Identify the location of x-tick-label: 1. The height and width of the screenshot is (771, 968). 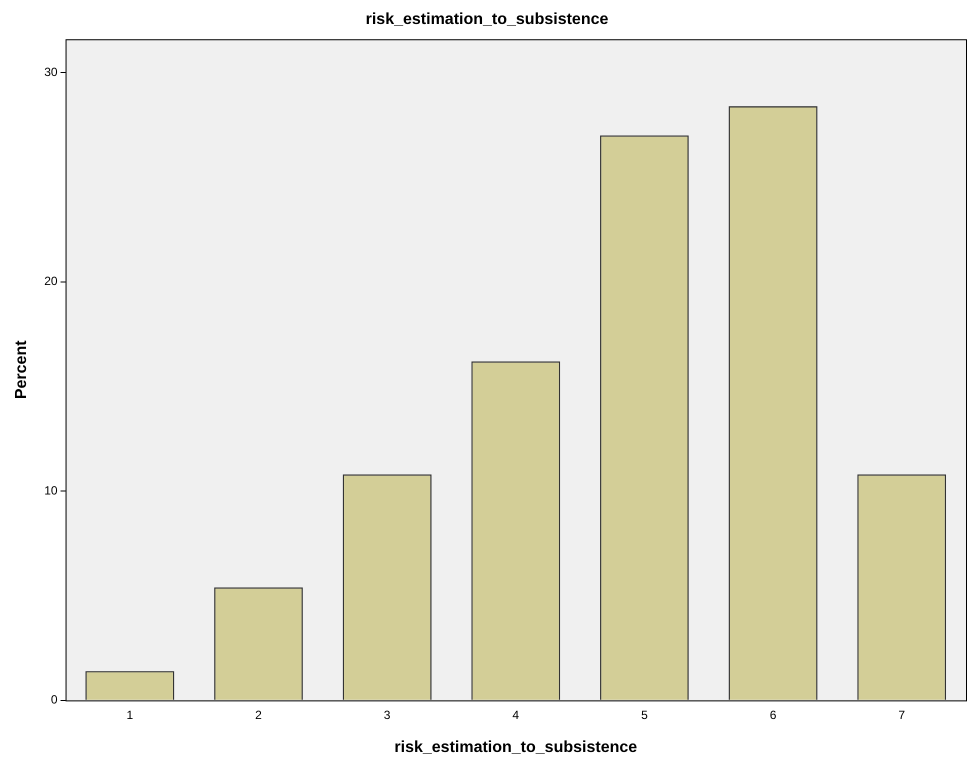
(130, 715).